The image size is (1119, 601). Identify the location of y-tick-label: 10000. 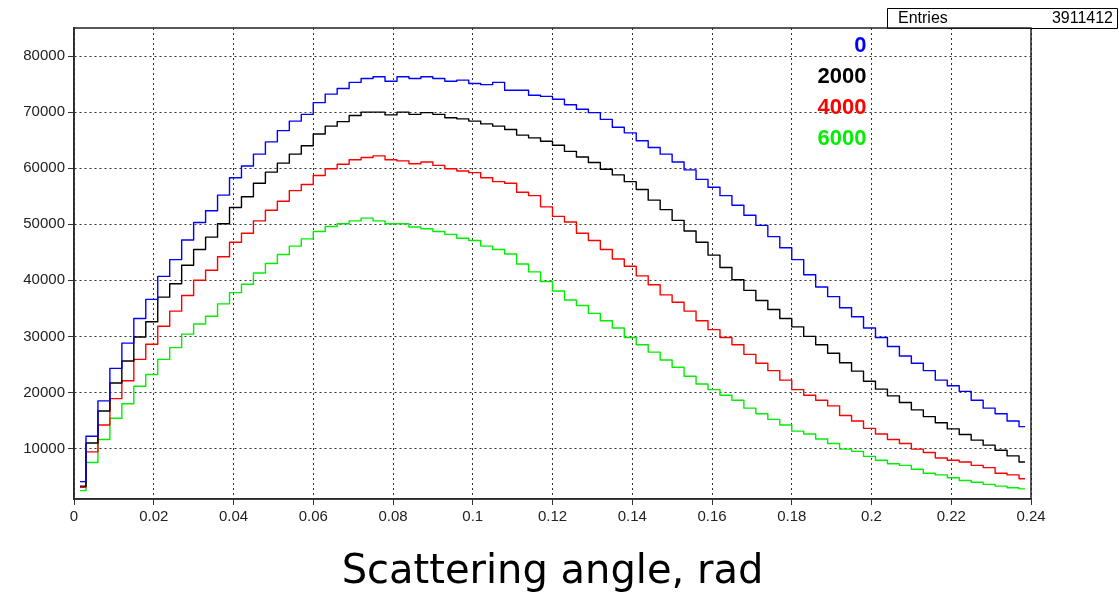
(44, 447).